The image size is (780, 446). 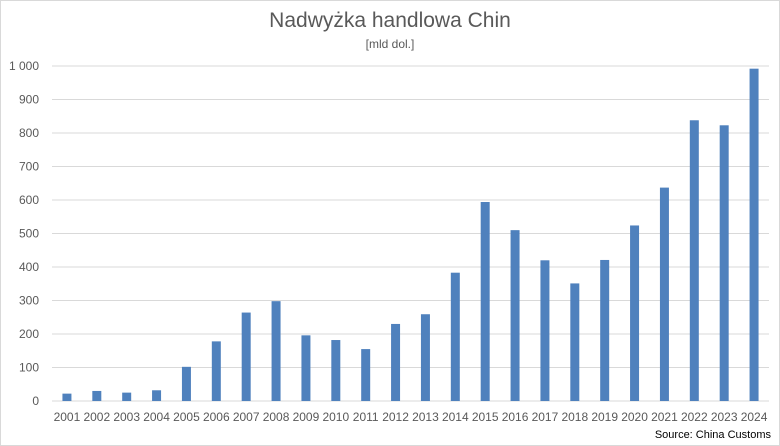 I want to click on x-tick-label: 2001, so click(x=67, y=417).